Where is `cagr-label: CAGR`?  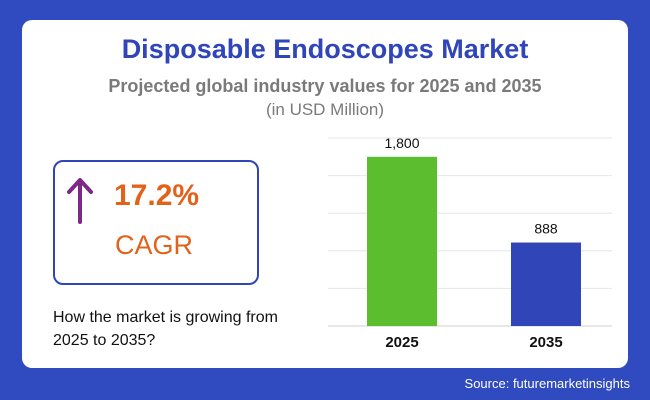
cagr-label: CAGR is located at coordinates (154, 245).